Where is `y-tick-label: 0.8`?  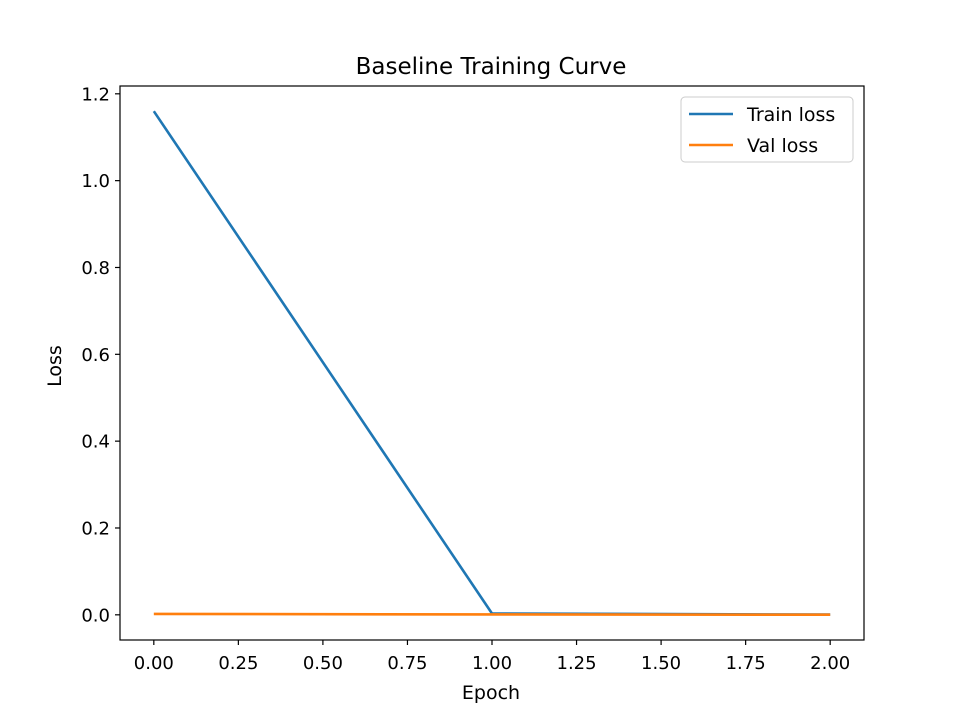
y-tick-label: 0.8 is located at coordinates (95, 268).